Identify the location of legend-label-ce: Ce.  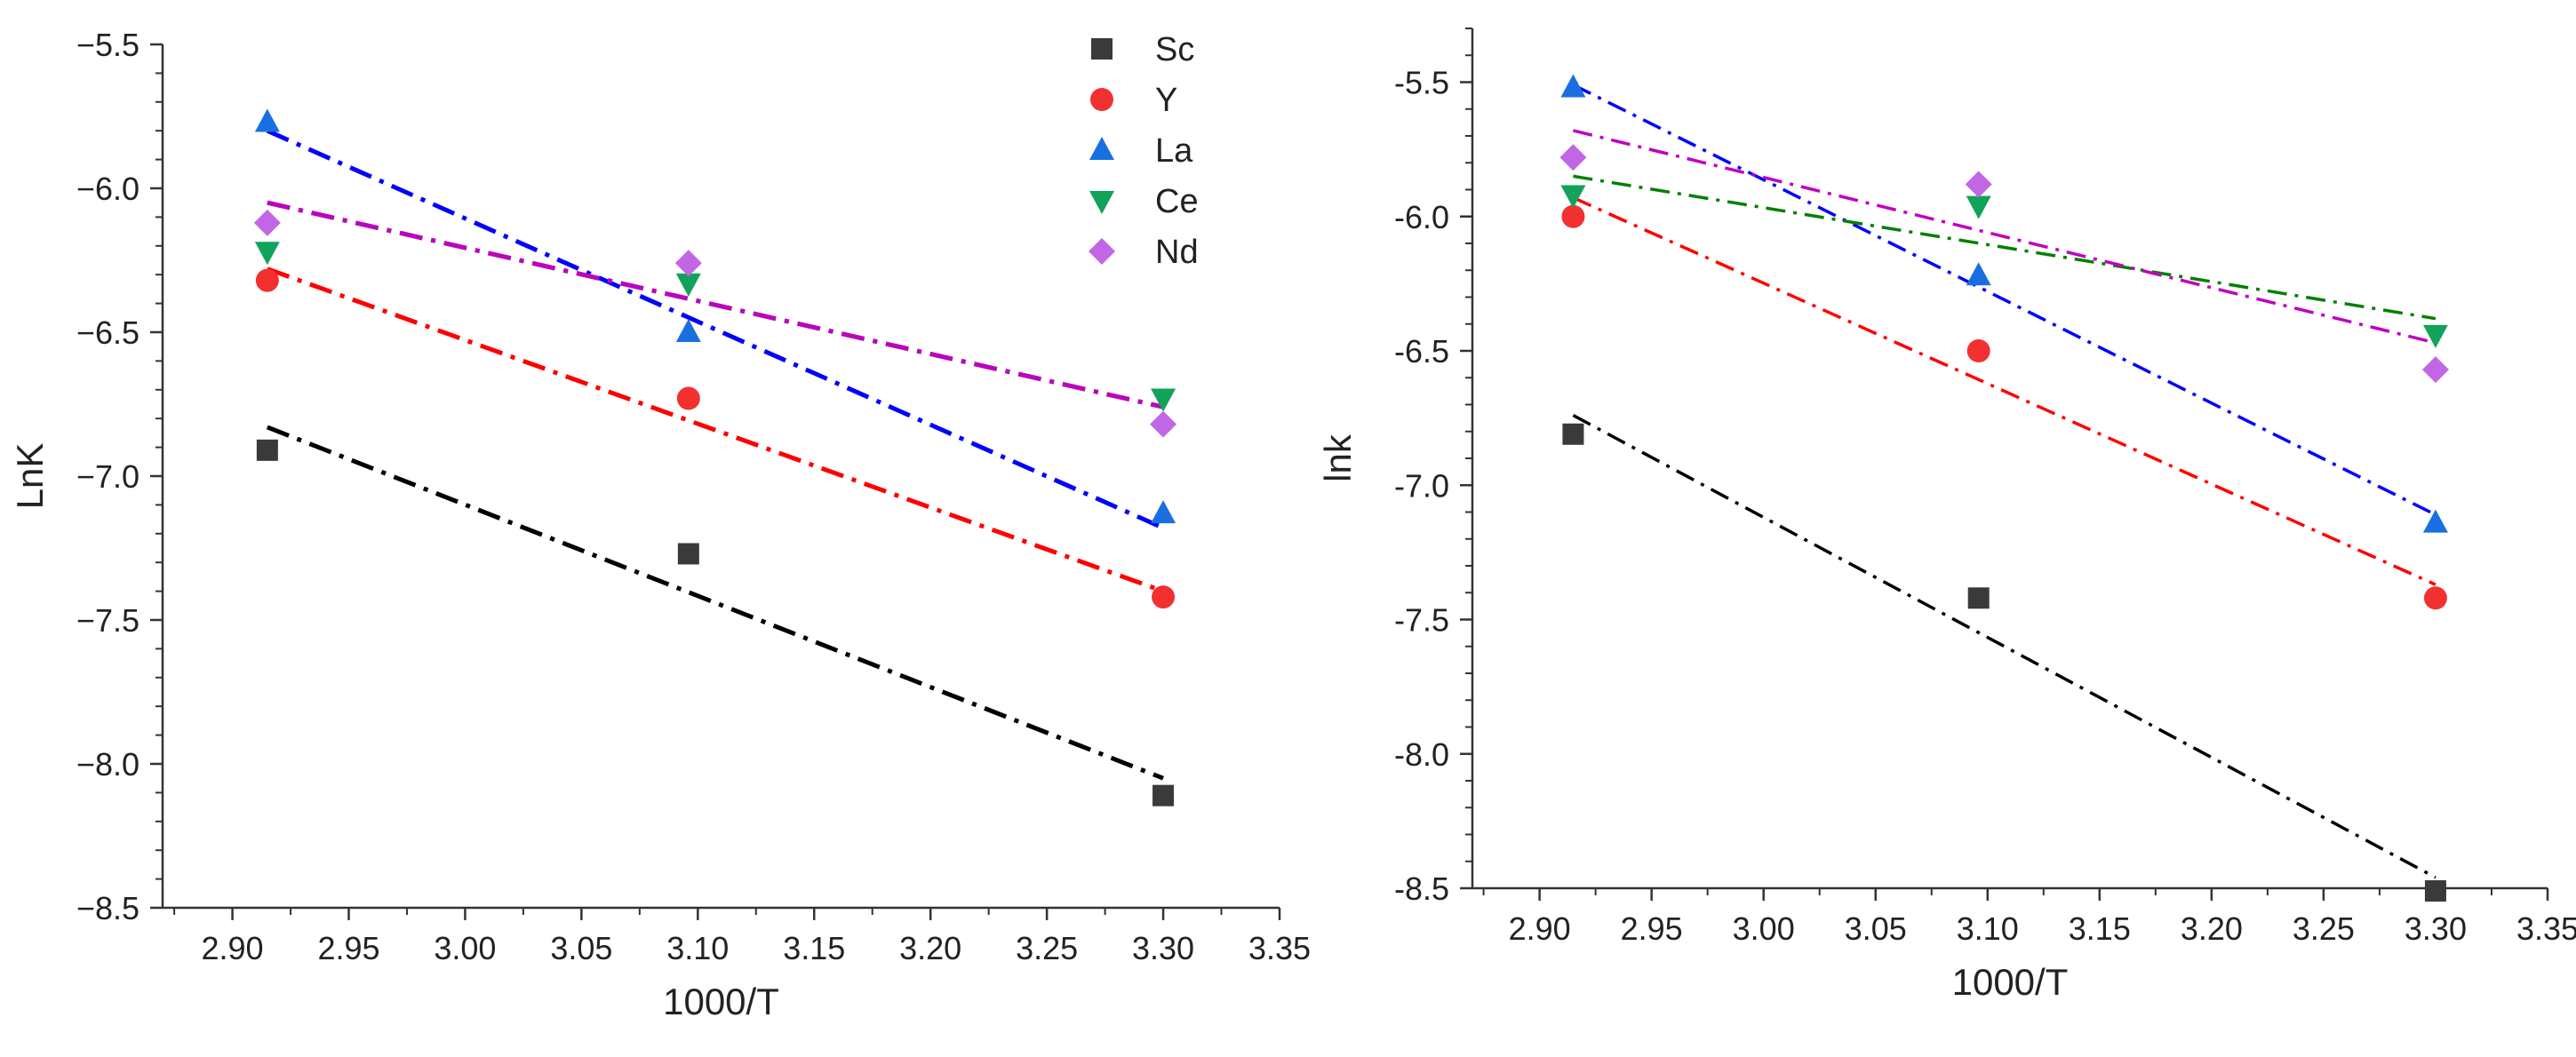
(1177, 201).